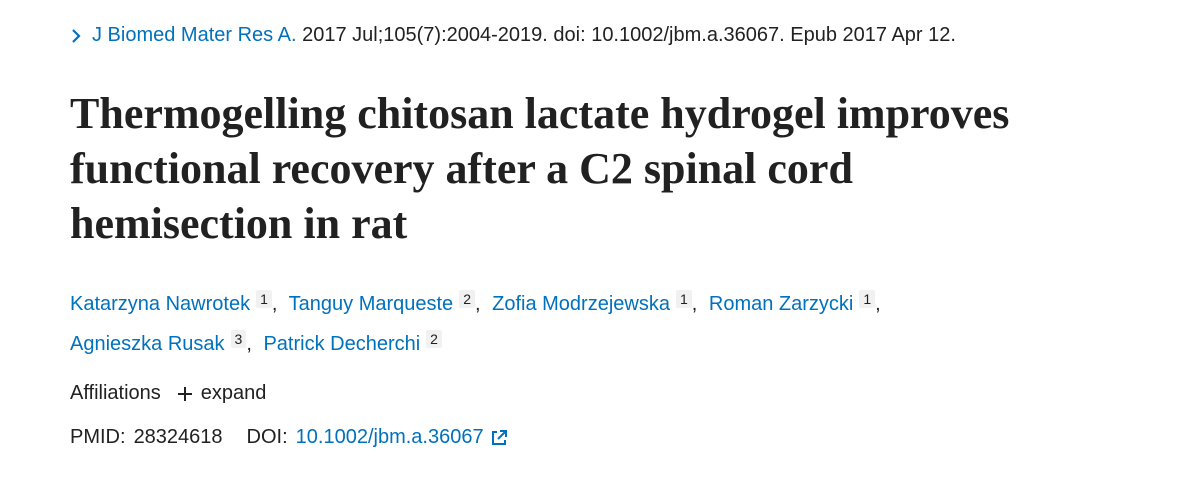  What do you see at coordinates (342, 344) in the screenshot?
I see `author-name: Patrick Decherchi` at bounding box center [342, 344].